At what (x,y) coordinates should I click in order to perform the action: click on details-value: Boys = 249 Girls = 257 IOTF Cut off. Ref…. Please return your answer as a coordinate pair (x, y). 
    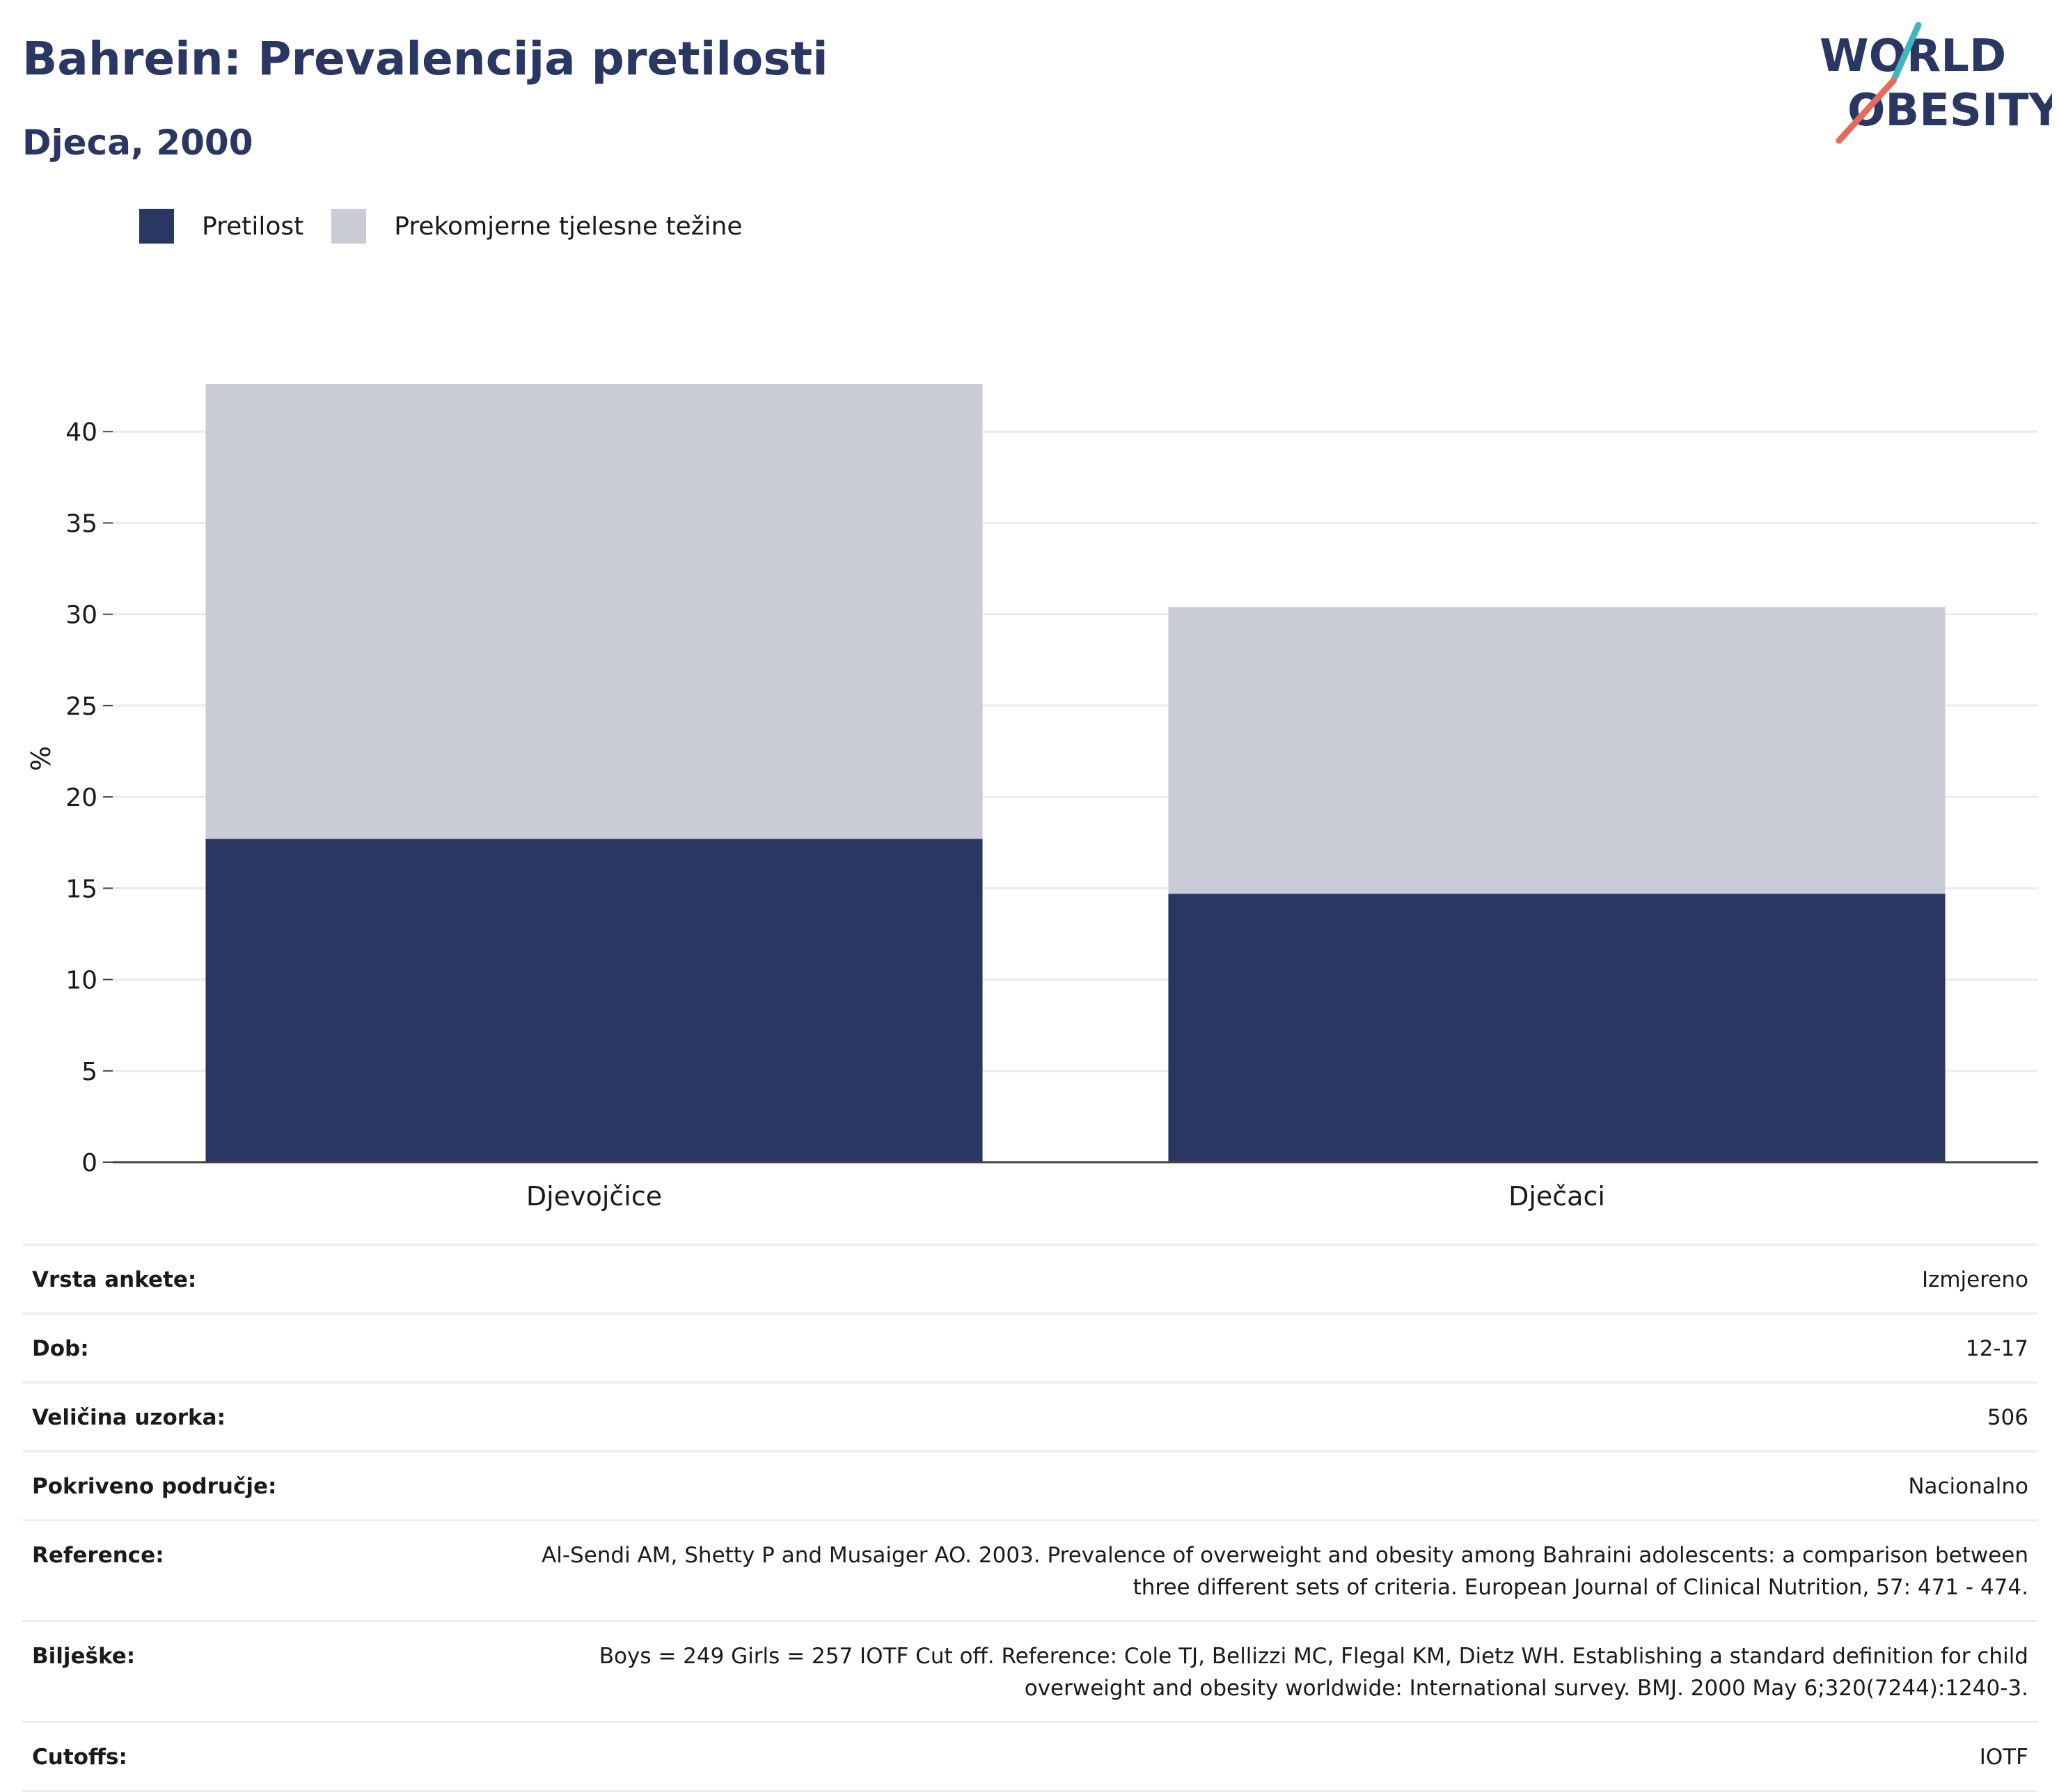
    Looking at the image, I should click on (1313, 1672).